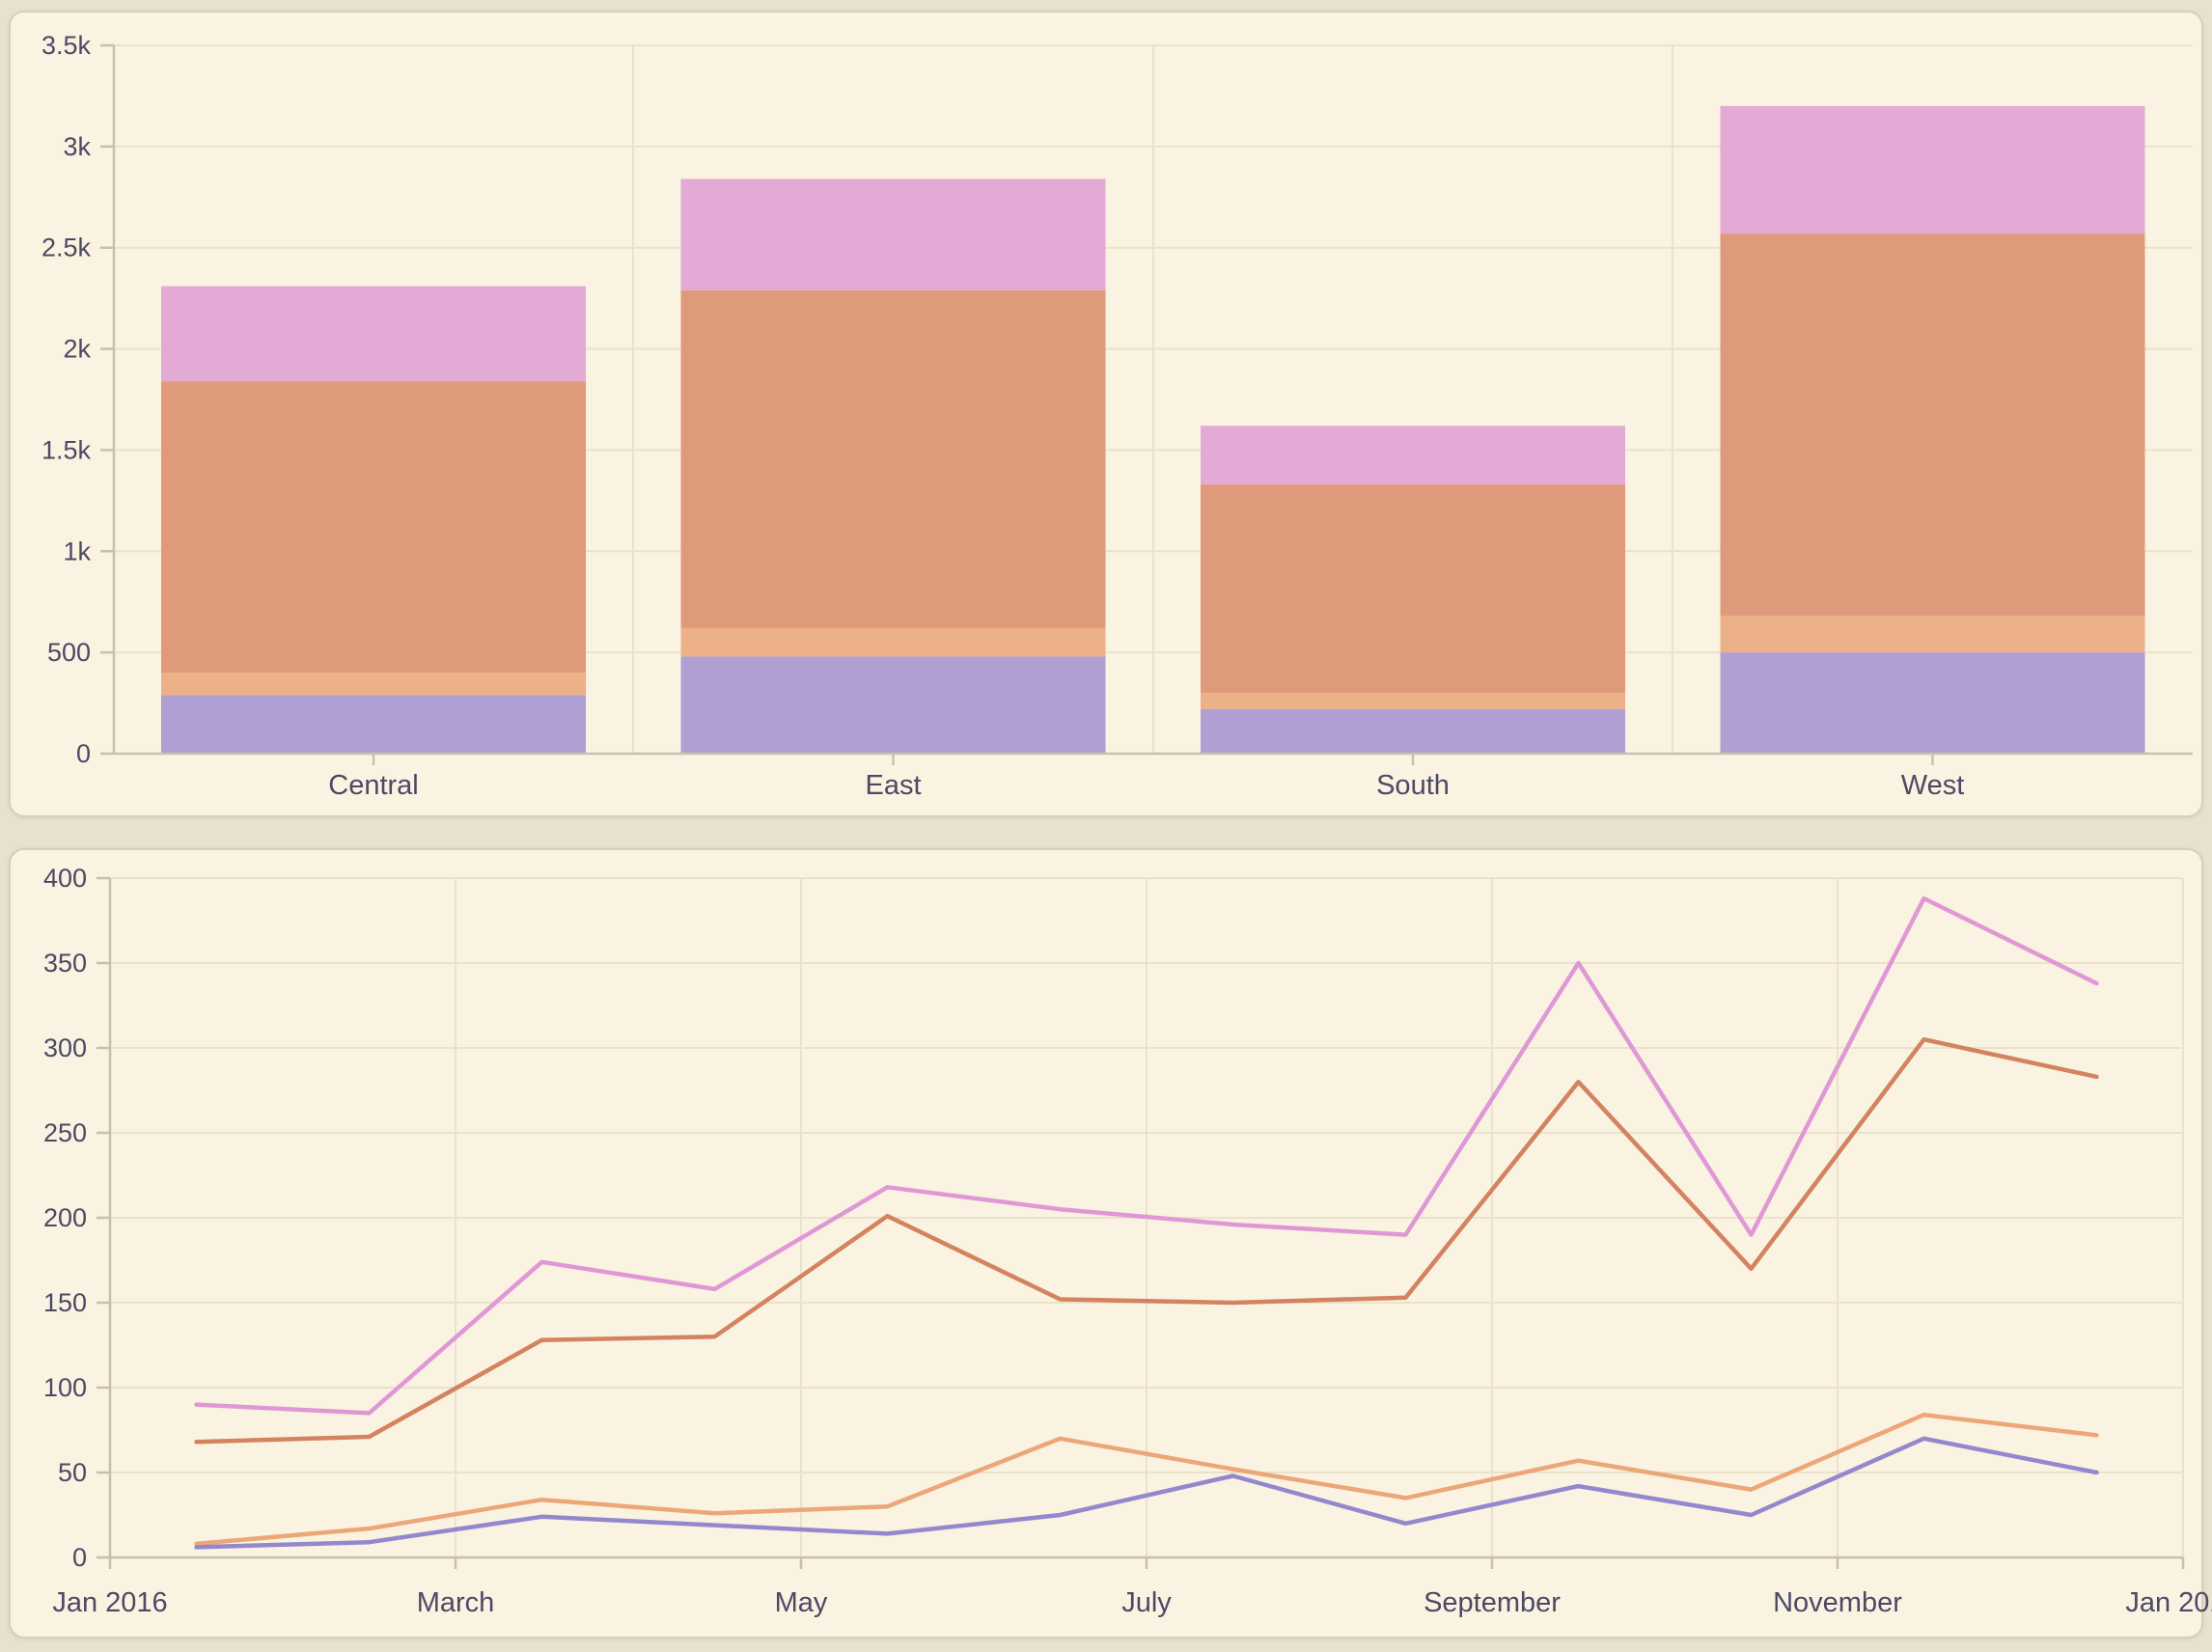  Describe the element at coordinates (72, 1472) in the screenshot. I see `y-axis-label: 50` at that location.